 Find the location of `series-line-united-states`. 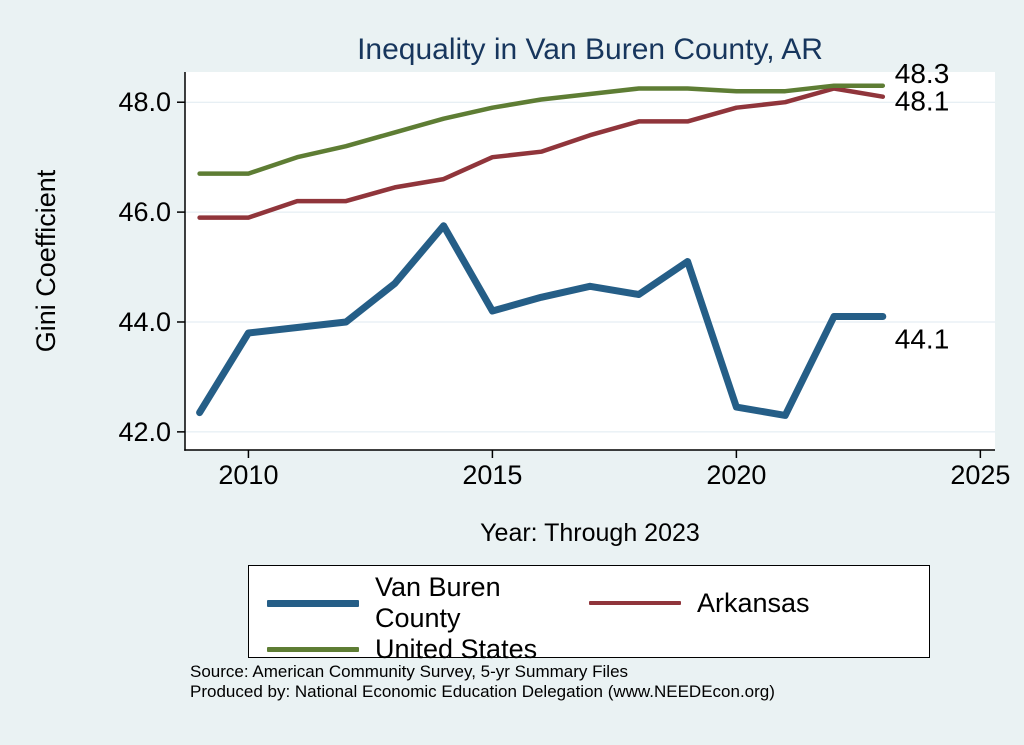

series-line-united-states is located at coordinates (541, 129).